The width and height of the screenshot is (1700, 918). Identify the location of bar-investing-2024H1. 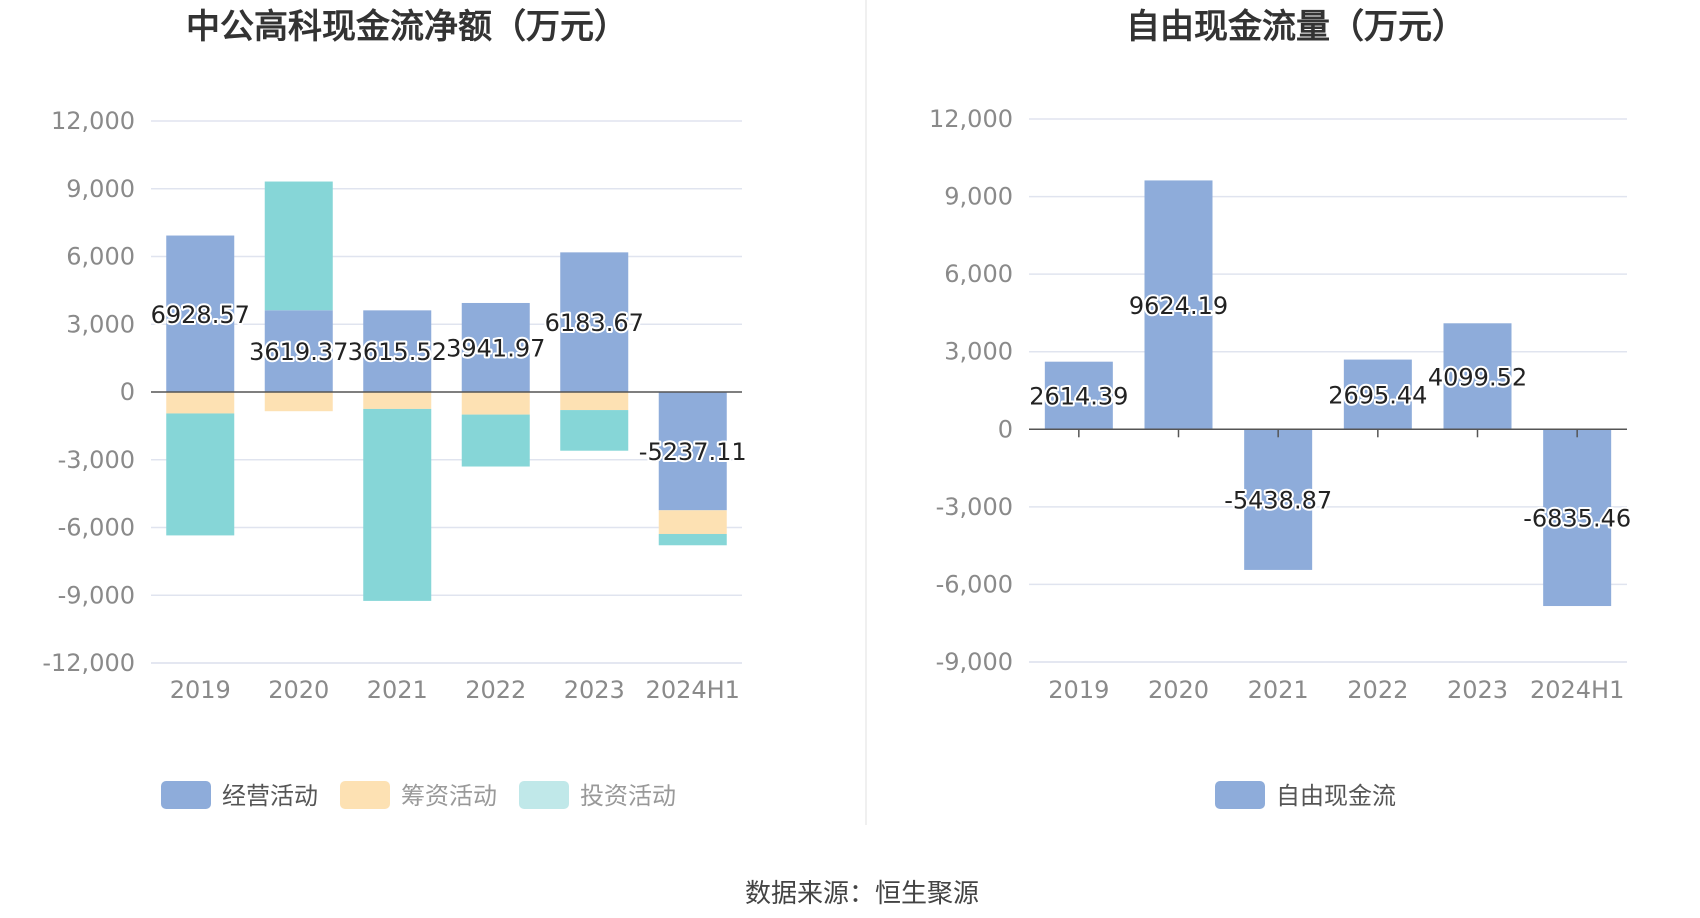
(692, 539).